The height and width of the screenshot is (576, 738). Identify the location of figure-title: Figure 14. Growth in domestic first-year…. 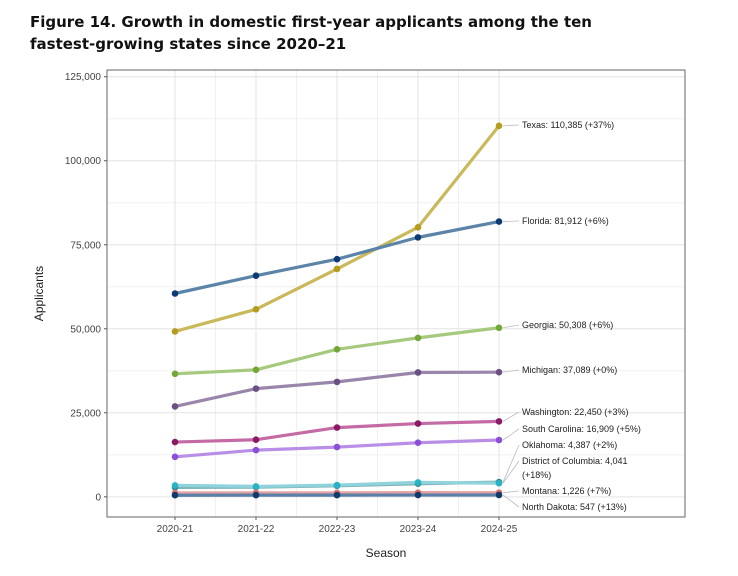
(311, 33).